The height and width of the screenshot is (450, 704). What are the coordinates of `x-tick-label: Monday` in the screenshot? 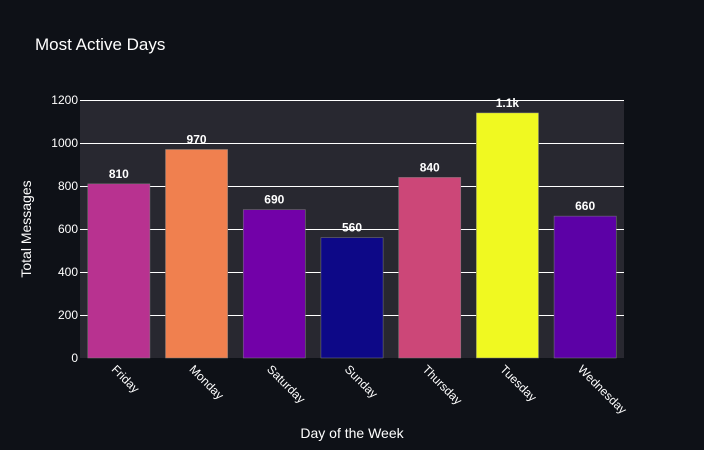 It's located at (206, 382).